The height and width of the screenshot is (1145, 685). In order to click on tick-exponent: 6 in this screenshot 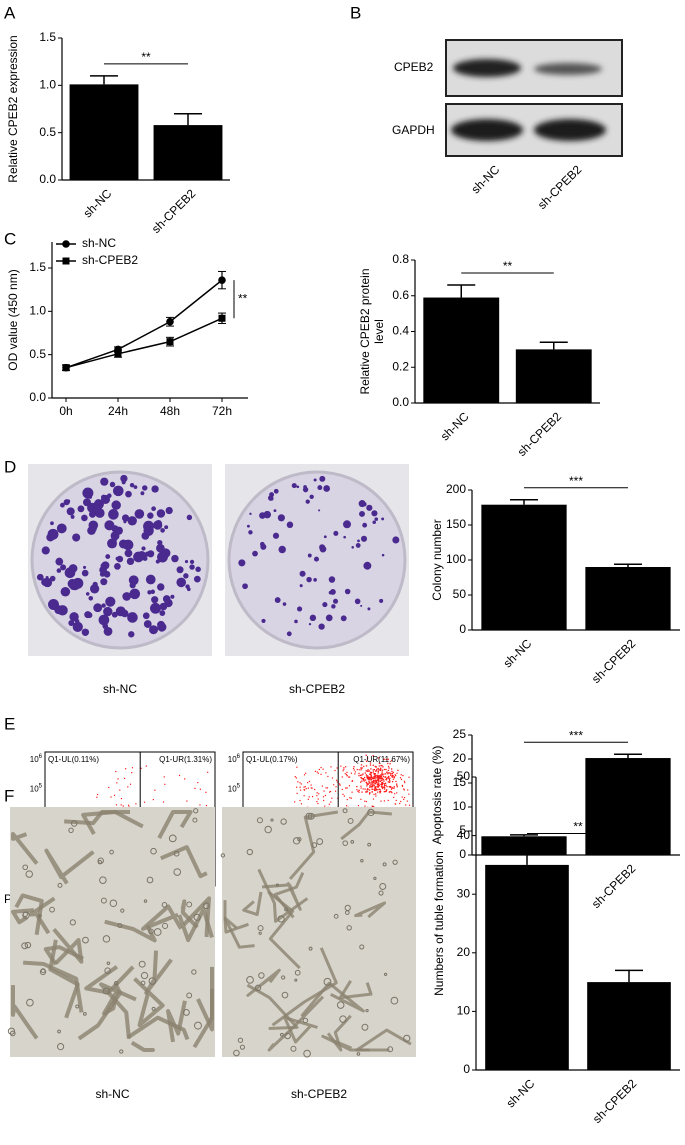, I will do `click(41, 757)`.